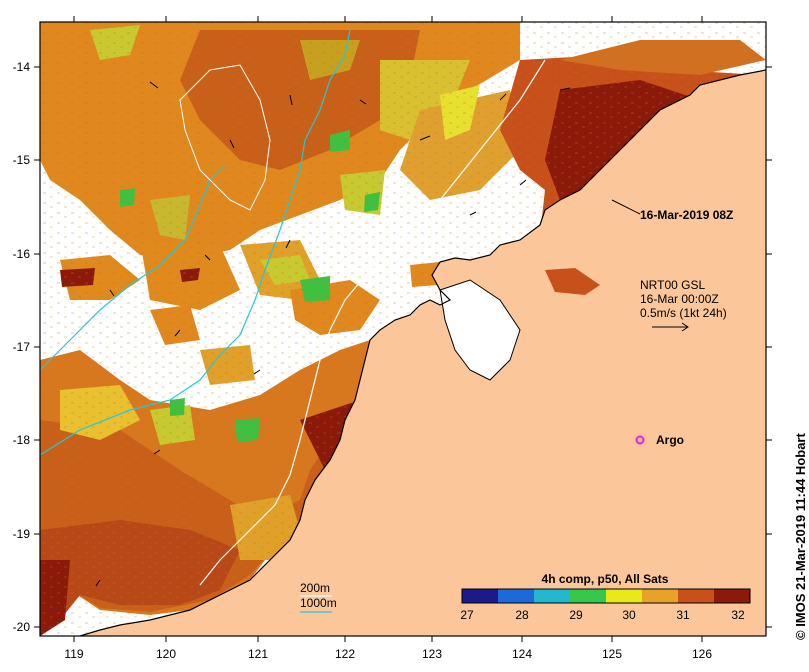 The width and height of the screenshot is (809, 672). Describe the element at coordinates (22, 534) in the screenshot. I see `y-tick-label: -19` at that location.